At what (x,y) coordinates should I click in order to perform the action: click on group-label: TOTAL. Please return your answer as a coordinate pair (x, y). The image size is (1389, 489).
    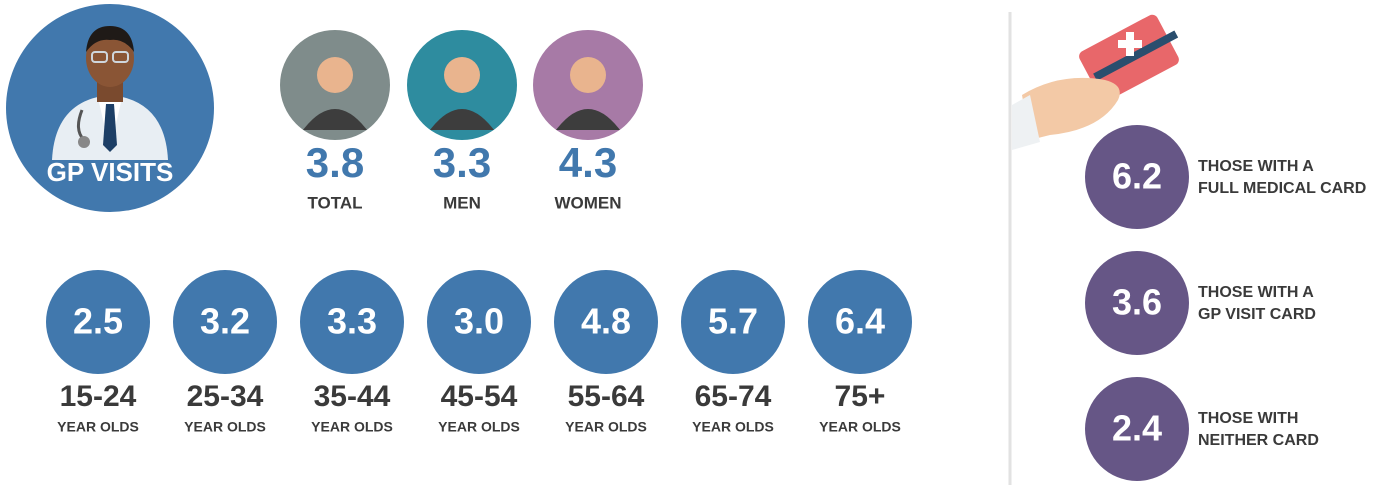
    Looking at the image, I should click on (334, 202).